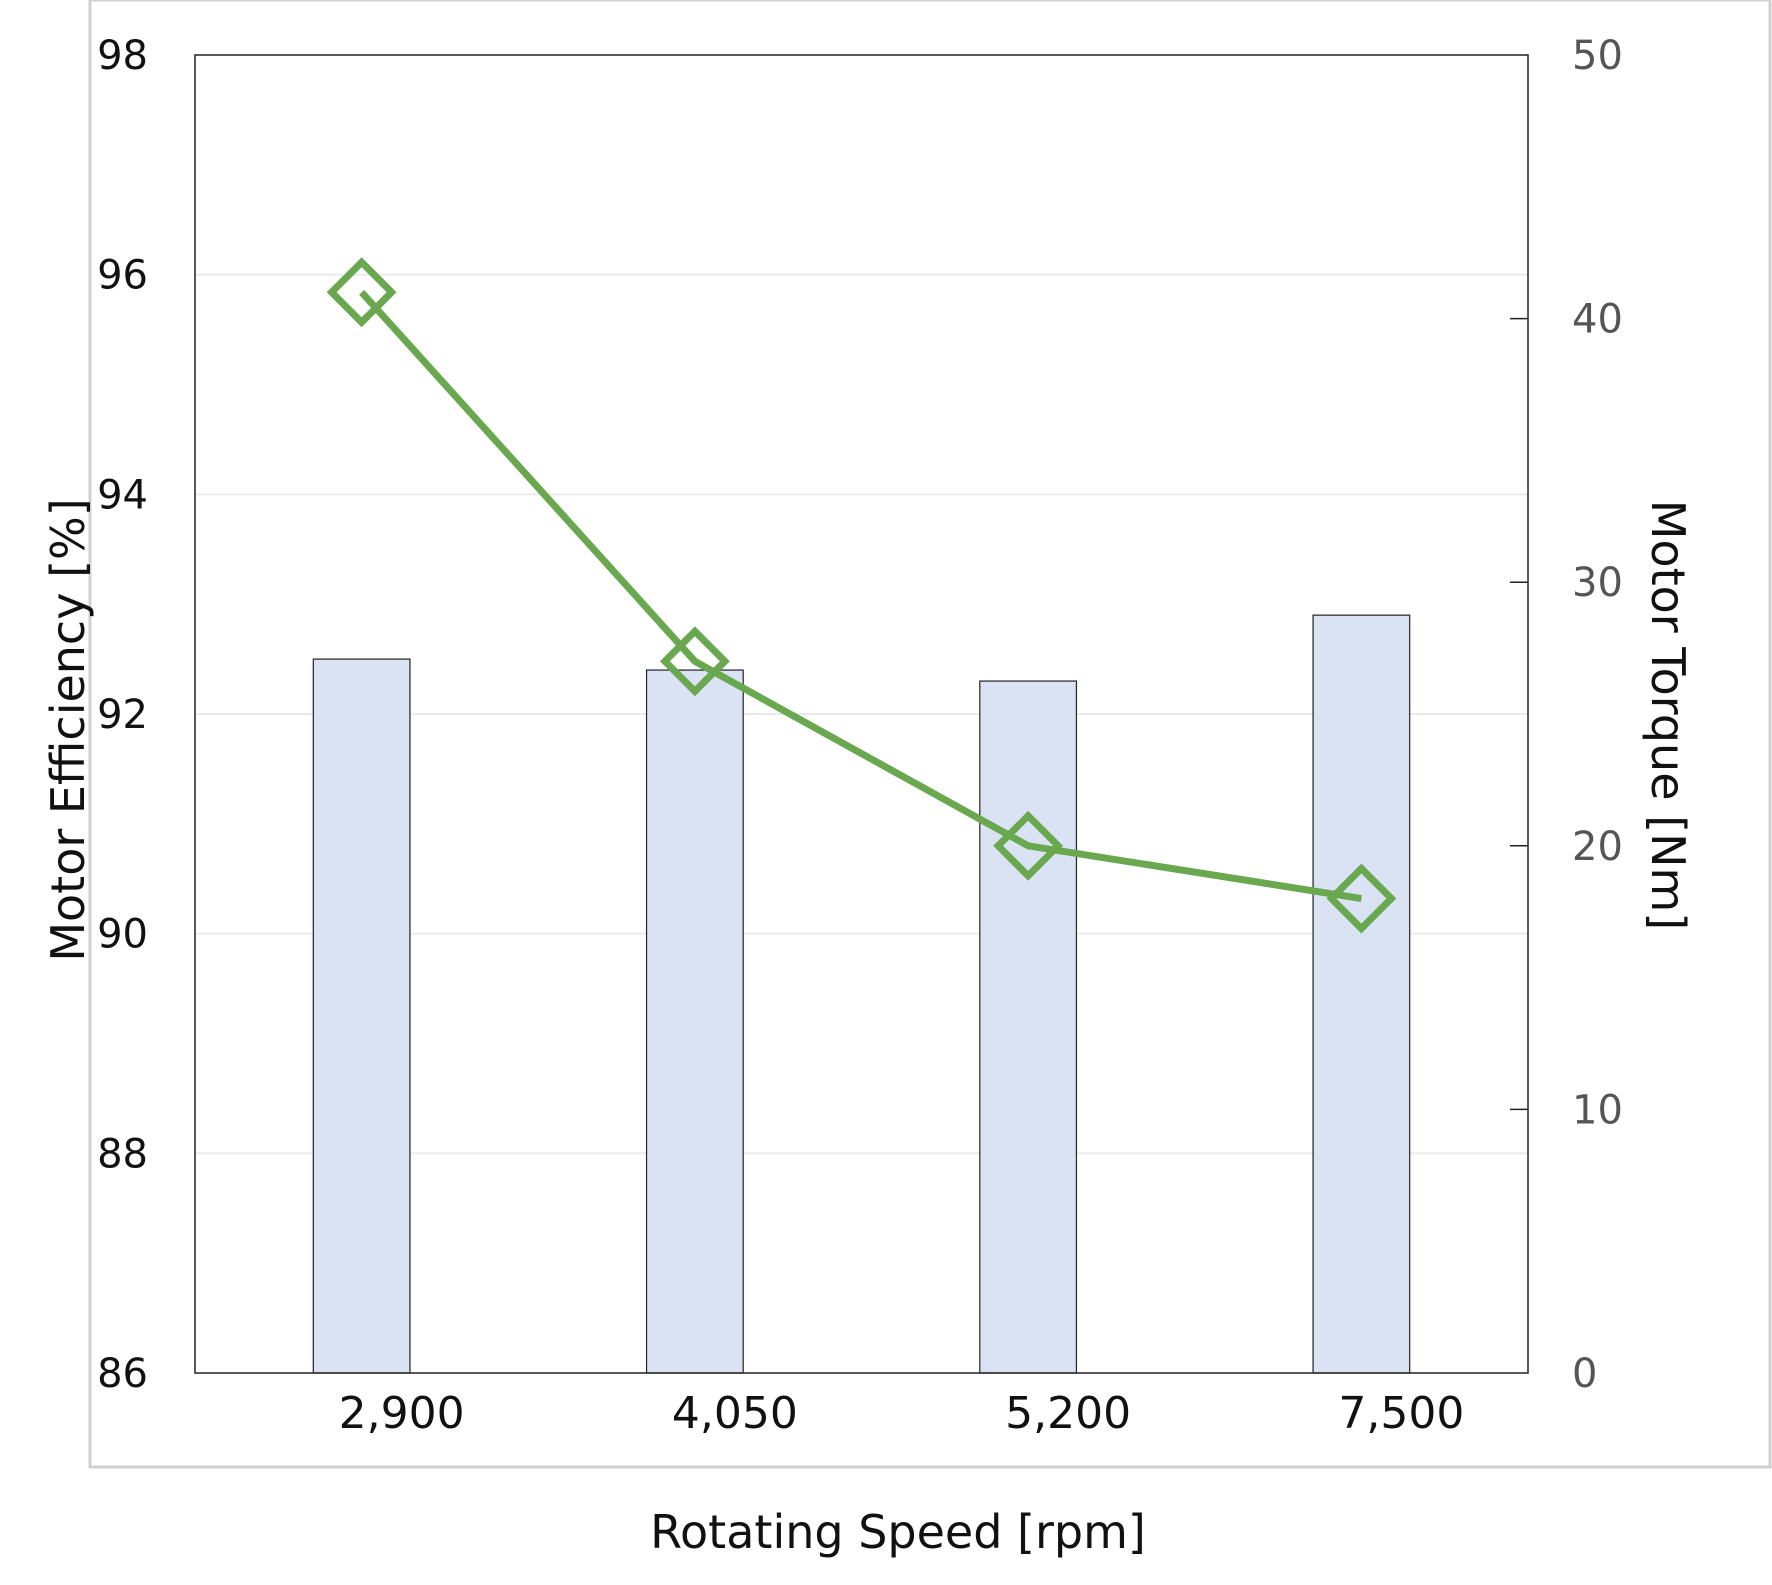 The height and width of the screenshot is (1585, 1772). Describe the element at coordinates (122, 1374) in the screenshot. I see `left-tick-label: 86` at that location.